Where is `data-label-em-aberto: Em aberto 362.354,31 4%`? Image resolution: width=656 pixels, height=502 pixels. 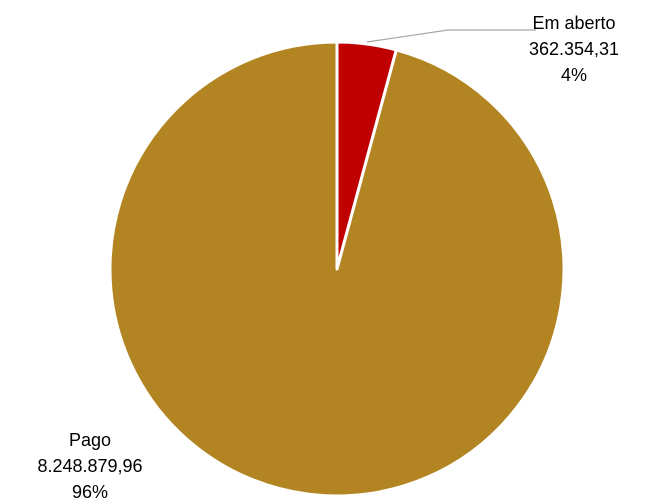 data-label-em-aberto: Em aberto 362.354,31 4% is located at coordinates (574, 49).